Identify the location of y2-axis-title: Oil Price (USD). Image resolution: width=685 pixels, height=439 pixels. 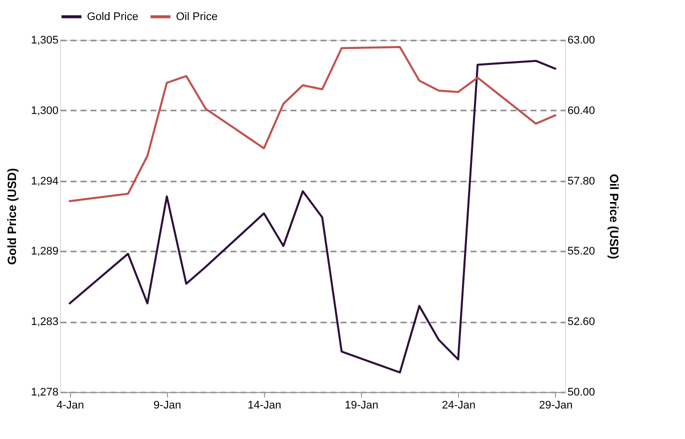
(614, 217).